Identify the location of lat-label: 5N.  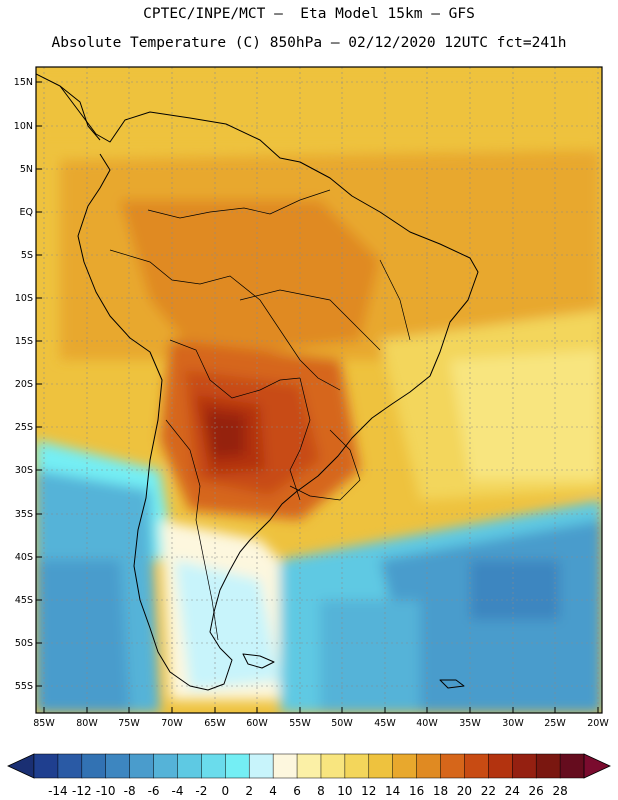
(26, 169).